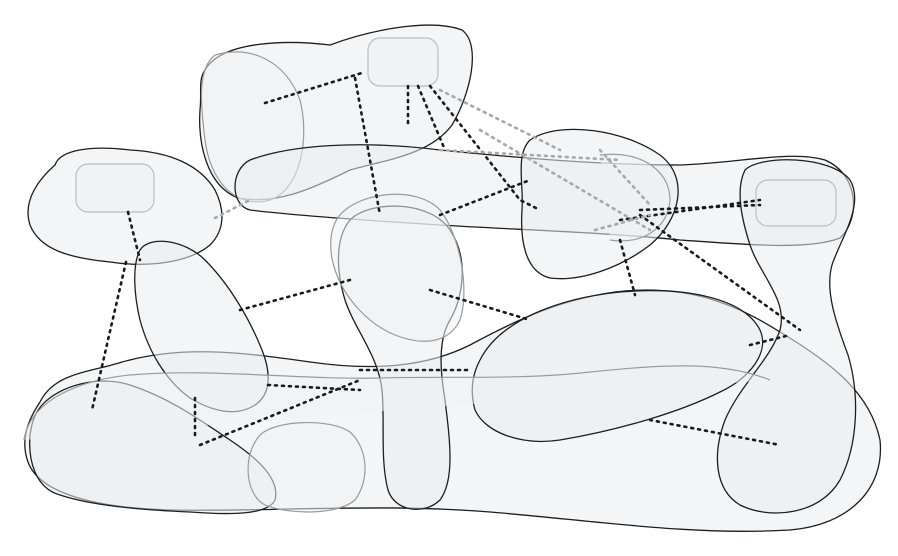 The height and width of the screenshot is (556, 898). Describe the element at coordinates (306, 467) in the screenshot. I see `region-bottom-center` at that location.